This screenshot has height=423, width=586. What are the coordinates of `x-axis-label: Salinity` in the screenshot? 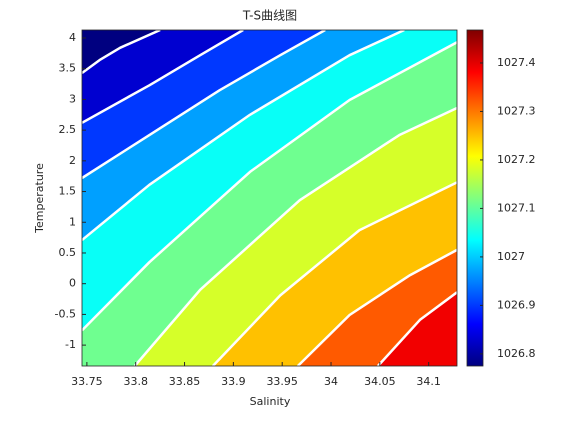 It's located at (270, 401).